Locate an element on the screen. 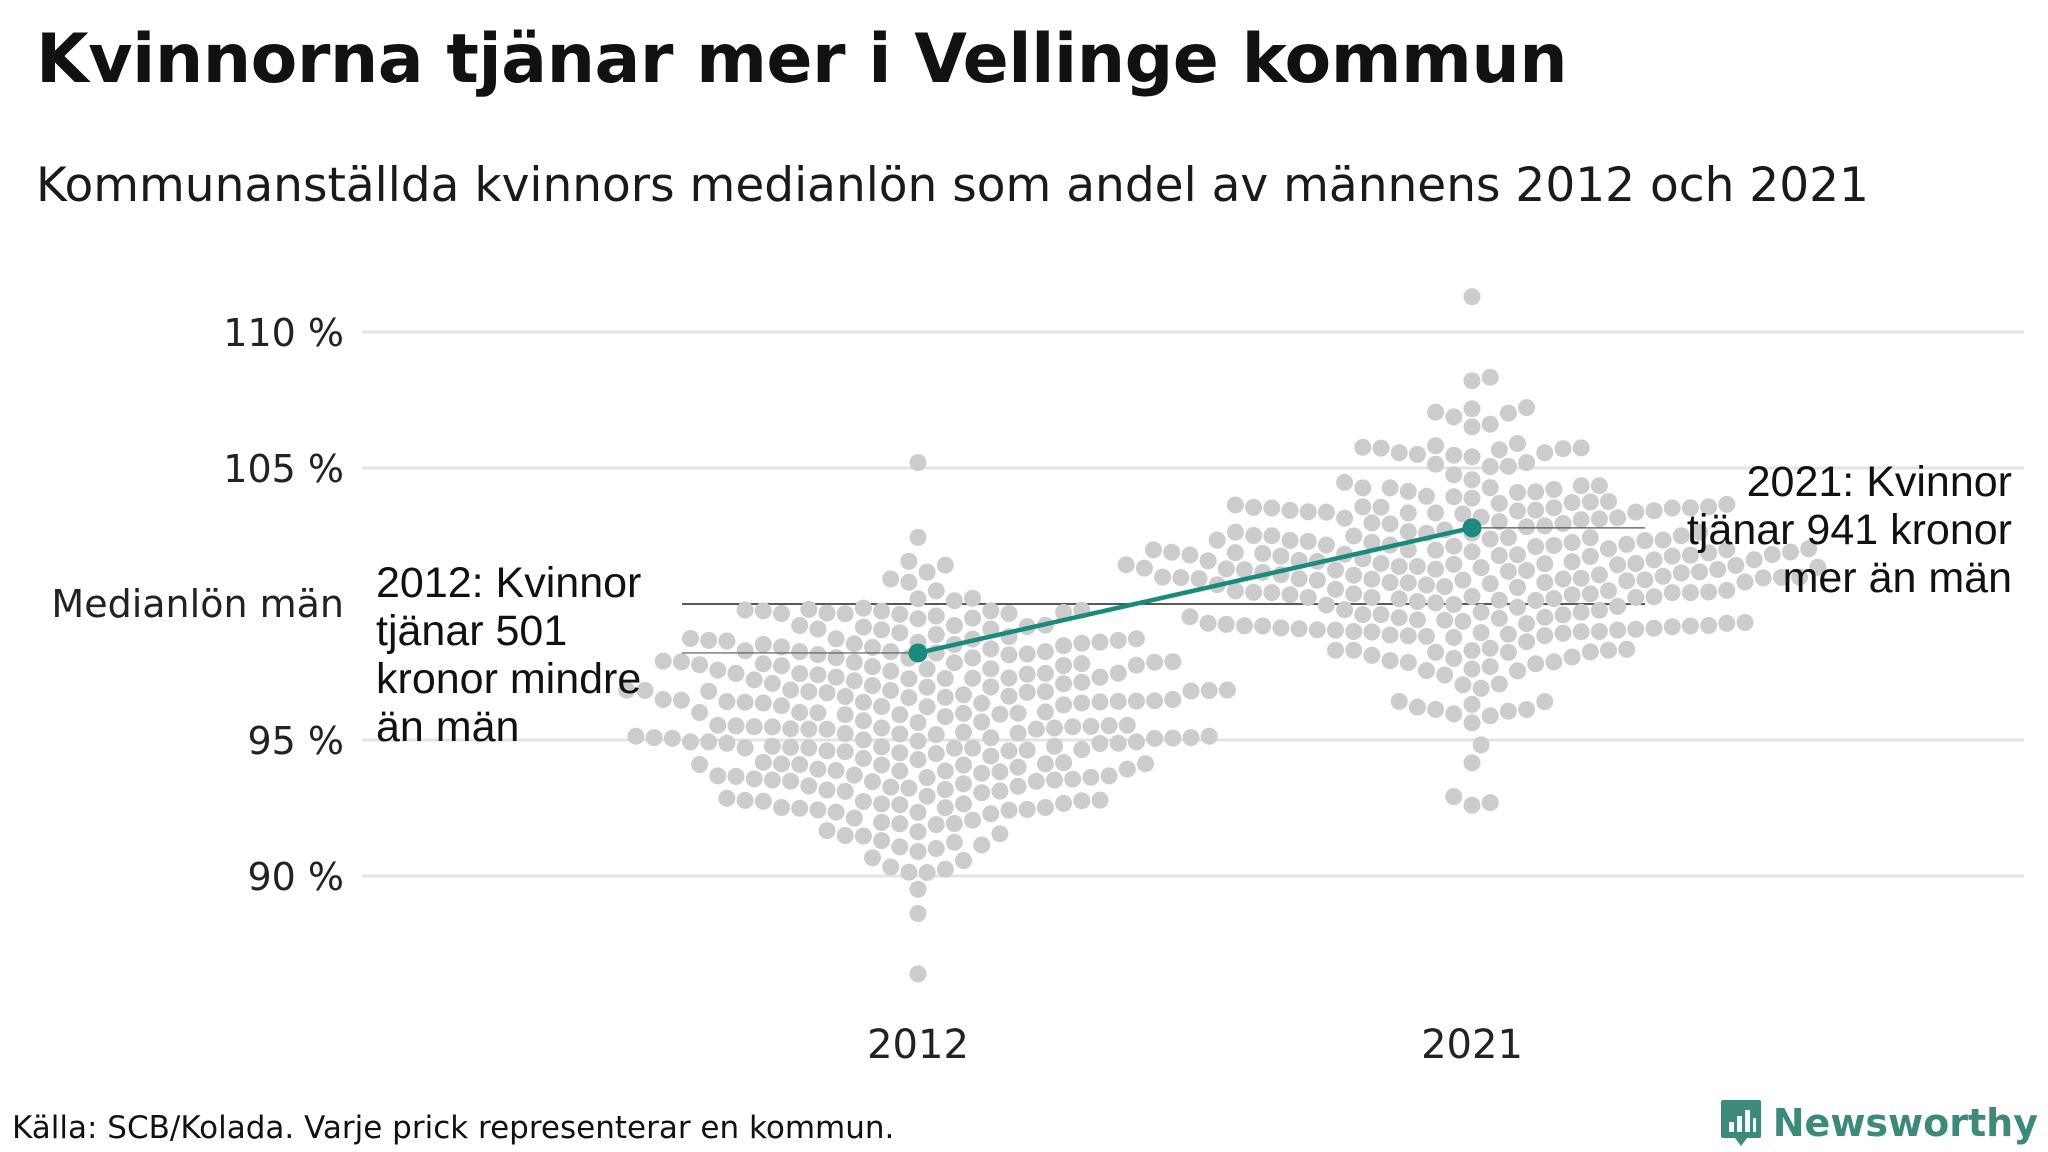  x-tick-label: 2021 is located at coordinates (1472, 1045).